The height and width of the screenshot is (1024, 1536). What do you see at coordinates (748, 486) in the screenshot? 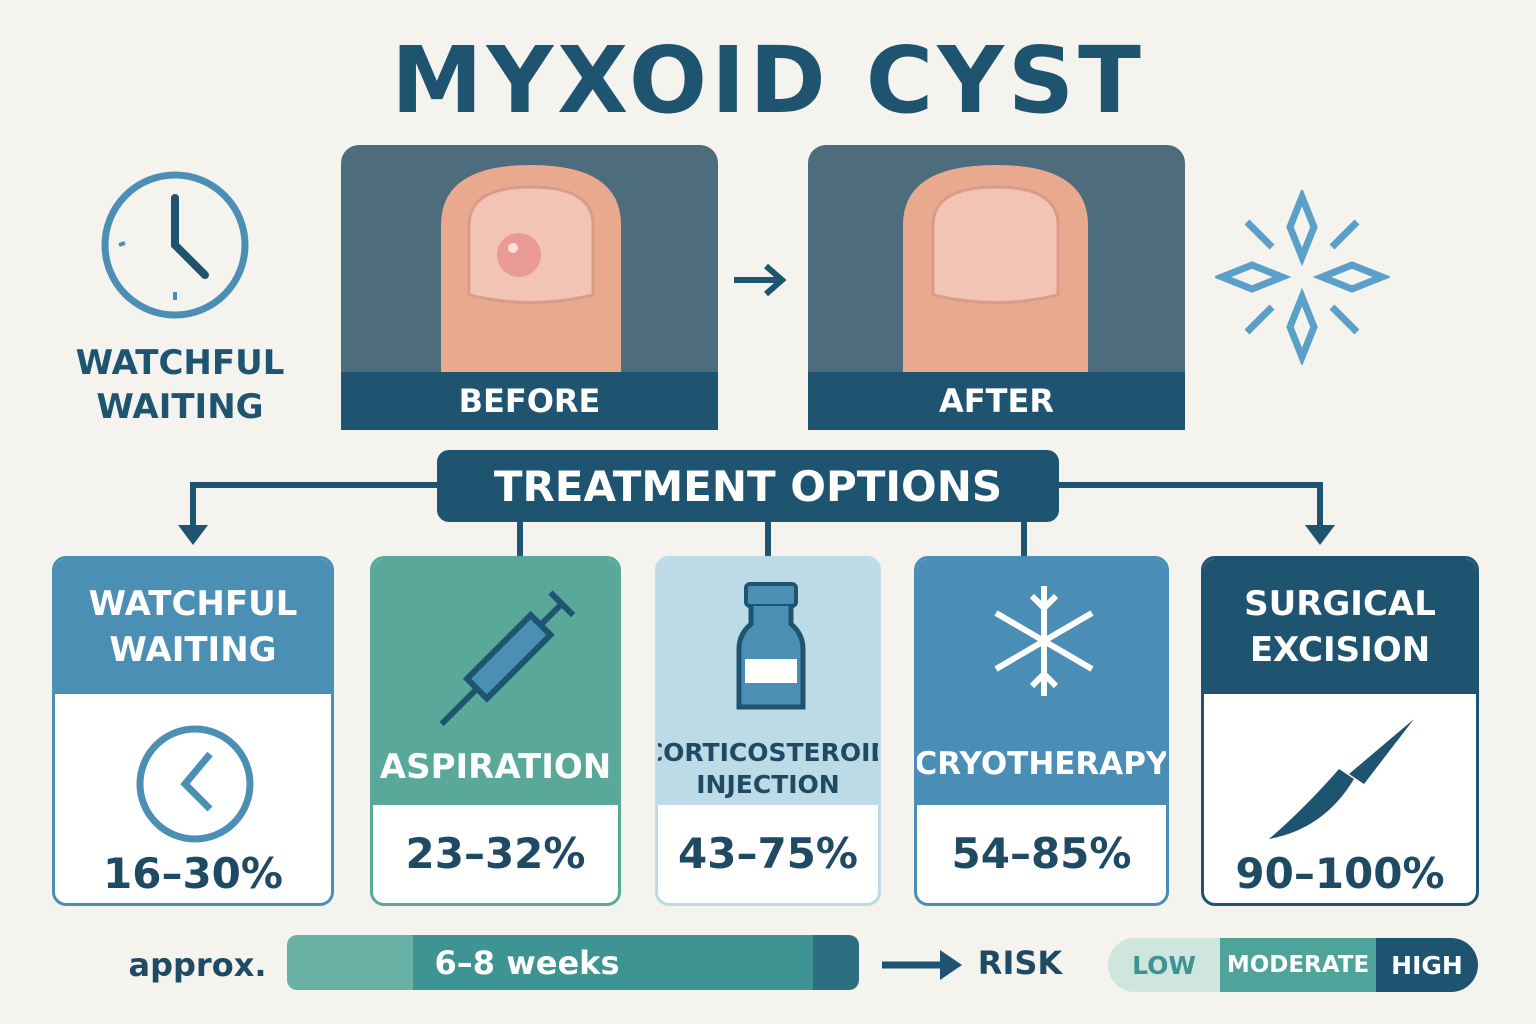
I see `treatment-header: TREATMENT OPTIONS` at bounding box center [748, 486].